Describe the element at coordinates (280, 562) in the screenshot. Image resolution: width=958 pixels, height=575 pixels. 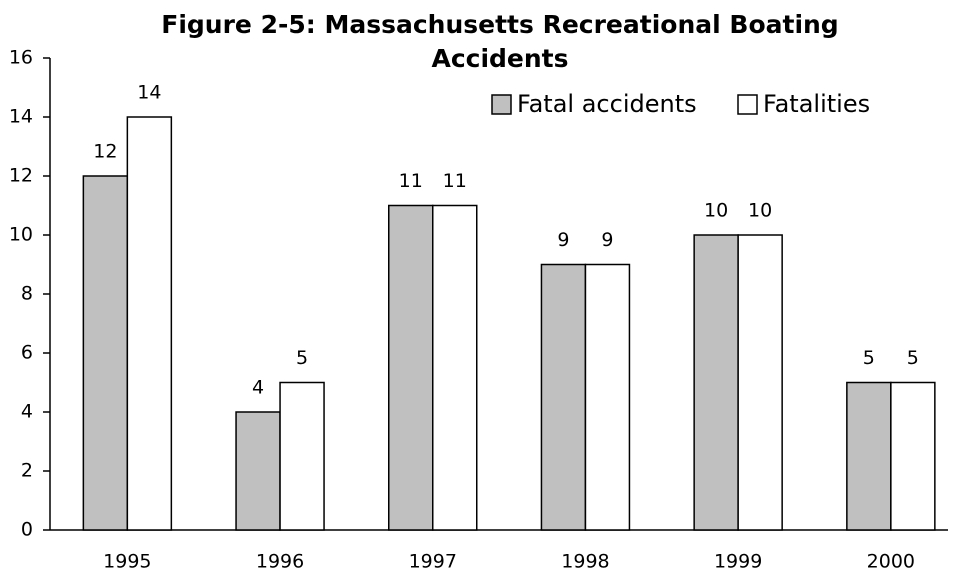
I see `x-tick-label: 1996` at that location.